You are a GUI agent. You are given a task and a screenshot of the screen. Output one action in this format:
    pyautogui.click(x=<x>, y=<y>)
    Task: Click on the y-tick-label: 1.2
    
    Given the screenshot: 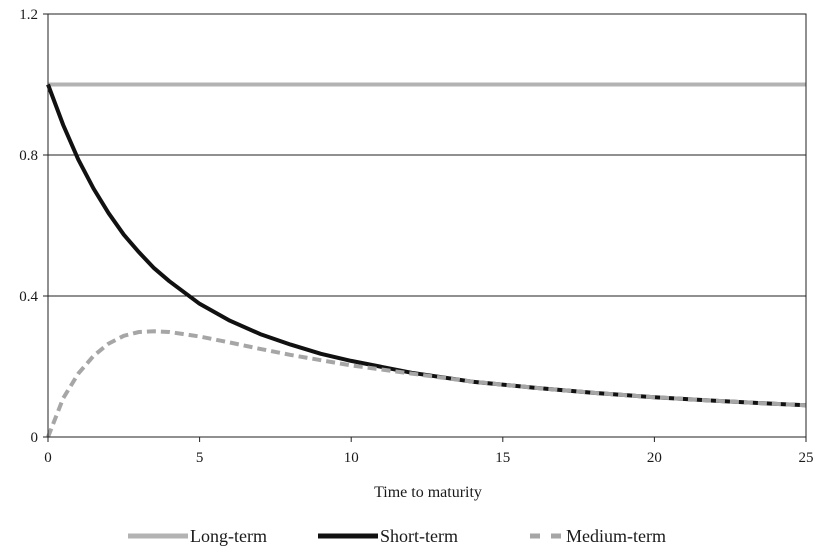 What is the action you would take?
    pyautogui.click(x=28, y=15)
    